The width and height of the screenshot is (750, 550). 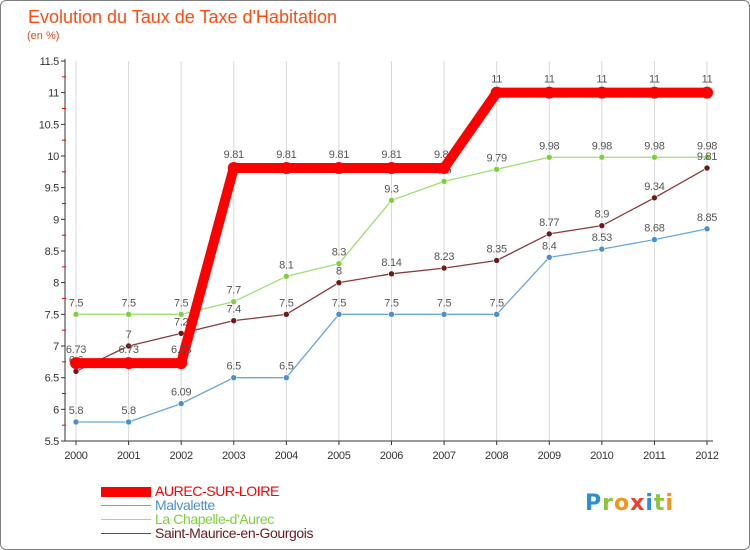 What do you see at coordinates (126, 534) in the screenshot?
I see `legend-swatch-saint-maurice` at bounding box center [126, 534].